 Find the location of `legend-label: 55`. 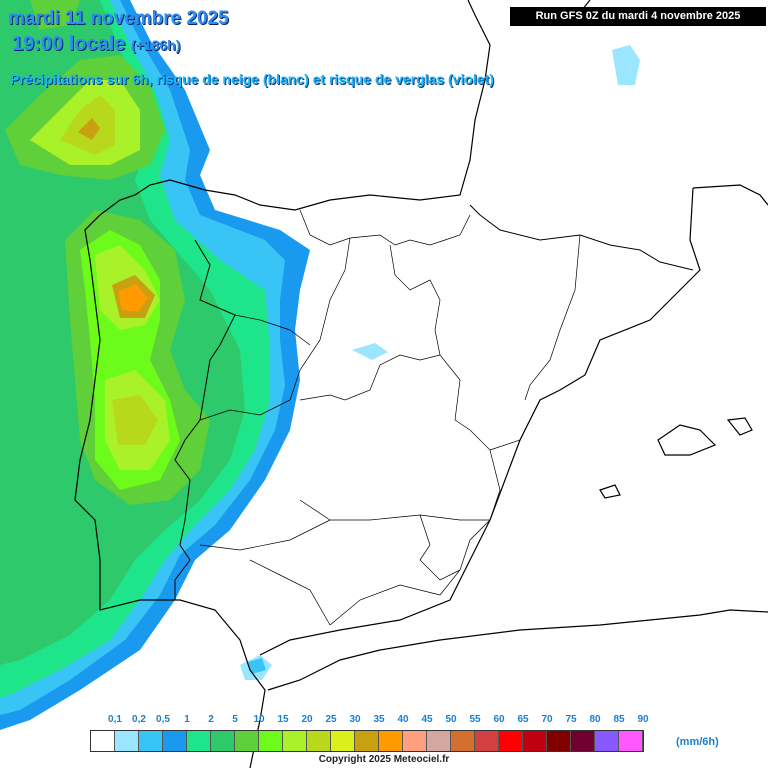

legend-label: 55 is located at coordinates (475, 719).